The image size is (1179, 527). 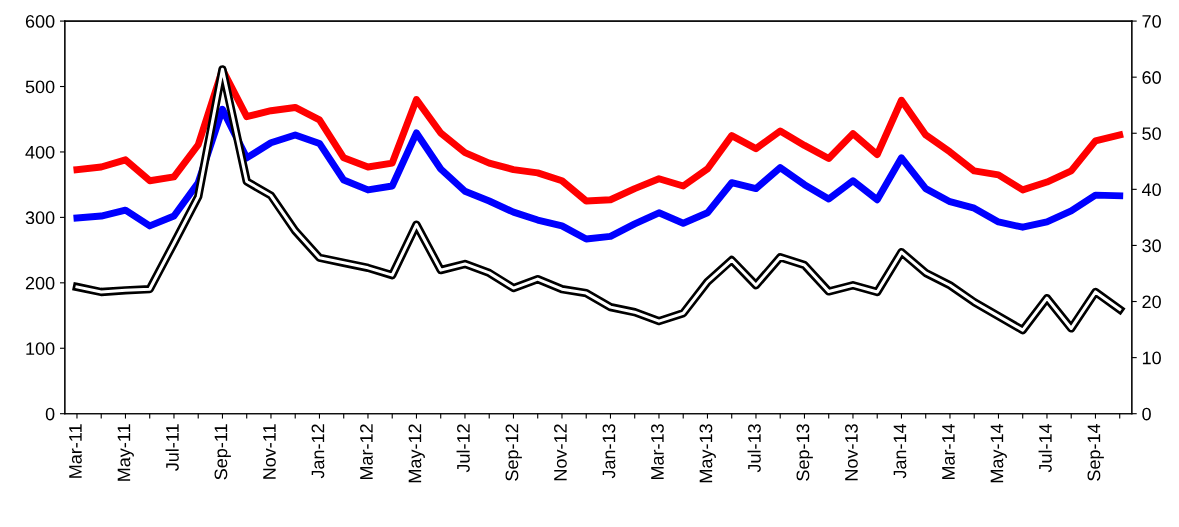 What do you see at coordinates (900, 451) in the screenshot?
I see `x-tick-label: Jan-14` at bounding box center [900, 451].